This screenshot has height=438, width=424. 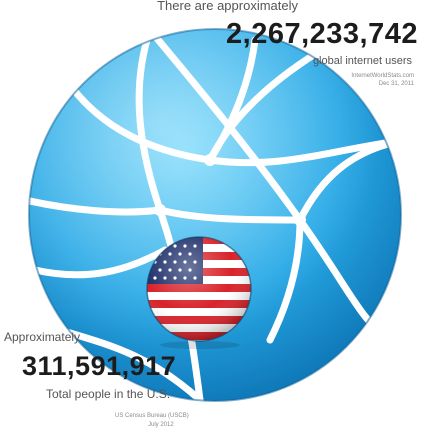 I want to click on bottom-lead-text: Approximately, so click(x=42, y=337).